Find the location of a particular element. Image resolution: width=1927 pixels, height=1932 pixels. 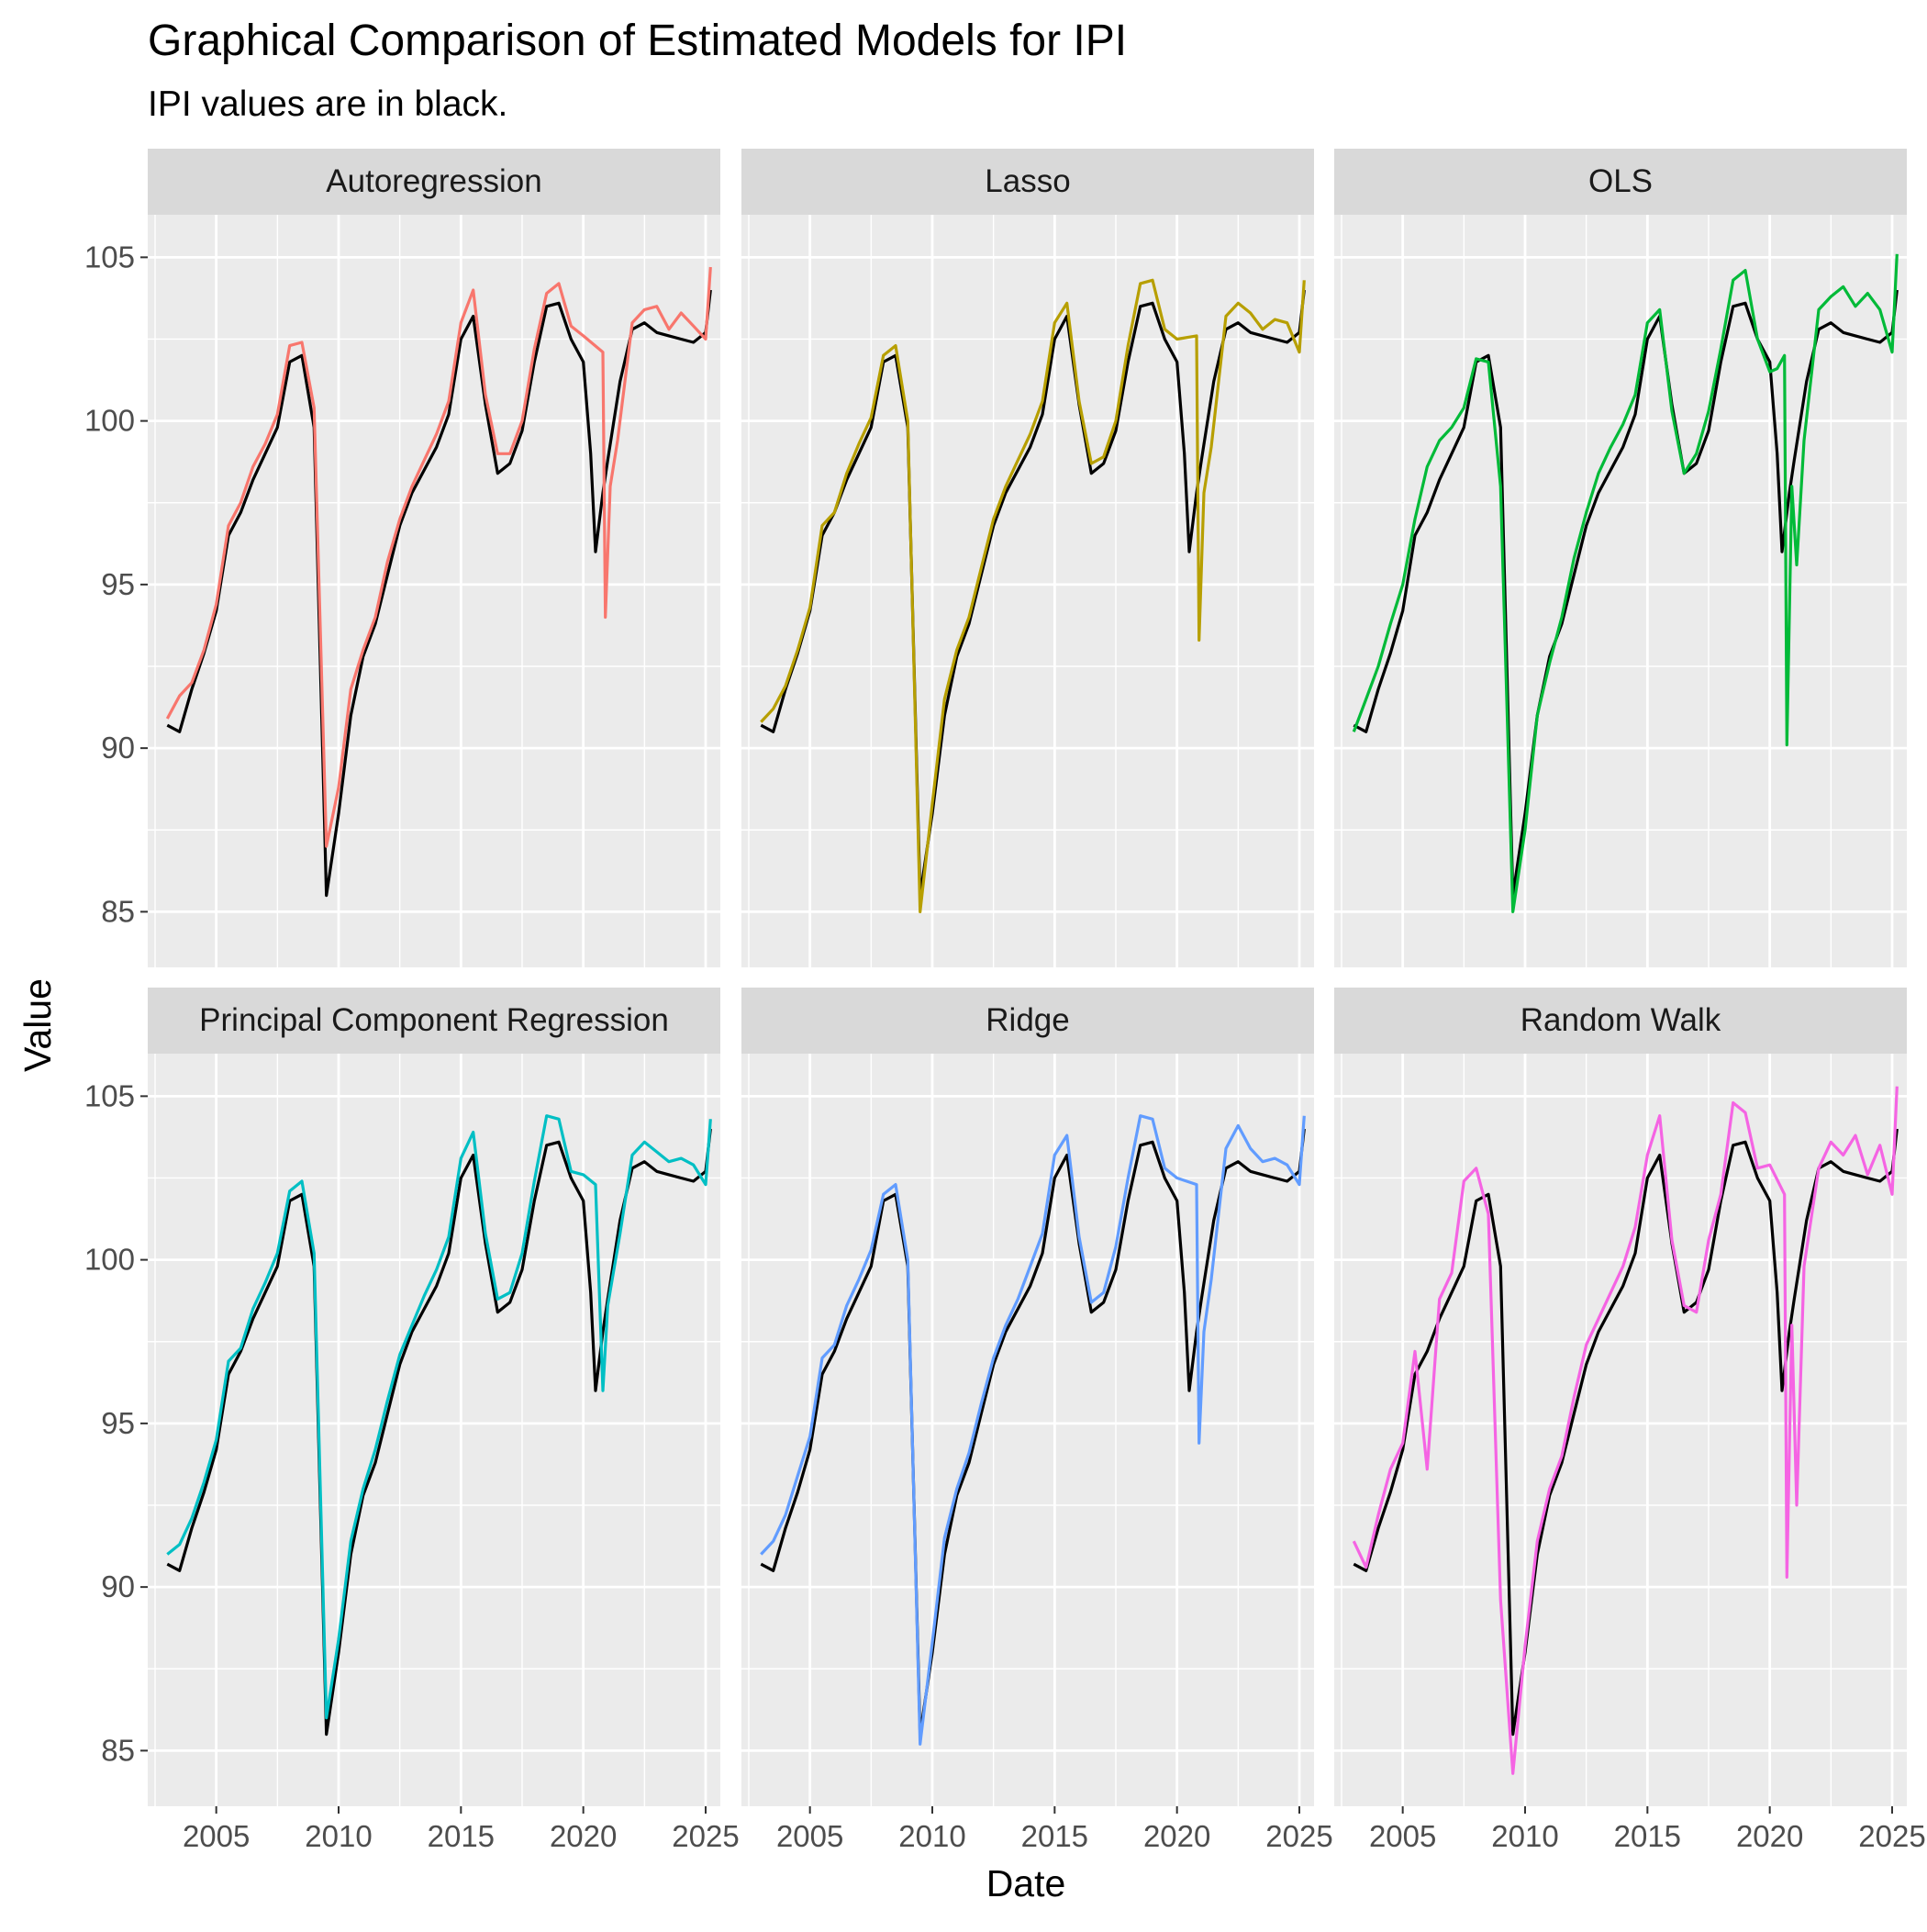

facet-panel: Lasso is located at coordinates (1027, 558).